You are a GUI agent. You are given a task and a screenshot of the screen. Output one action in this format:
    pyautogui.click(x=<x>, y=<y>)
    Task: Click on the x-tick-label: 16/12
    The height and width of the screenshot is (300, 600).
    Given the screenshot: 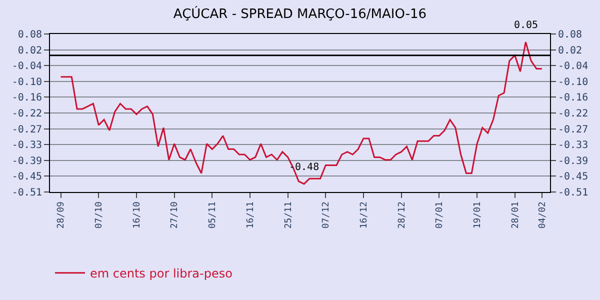 What is the action you would take?
    pyautogui.click(x=364, y=215)
    